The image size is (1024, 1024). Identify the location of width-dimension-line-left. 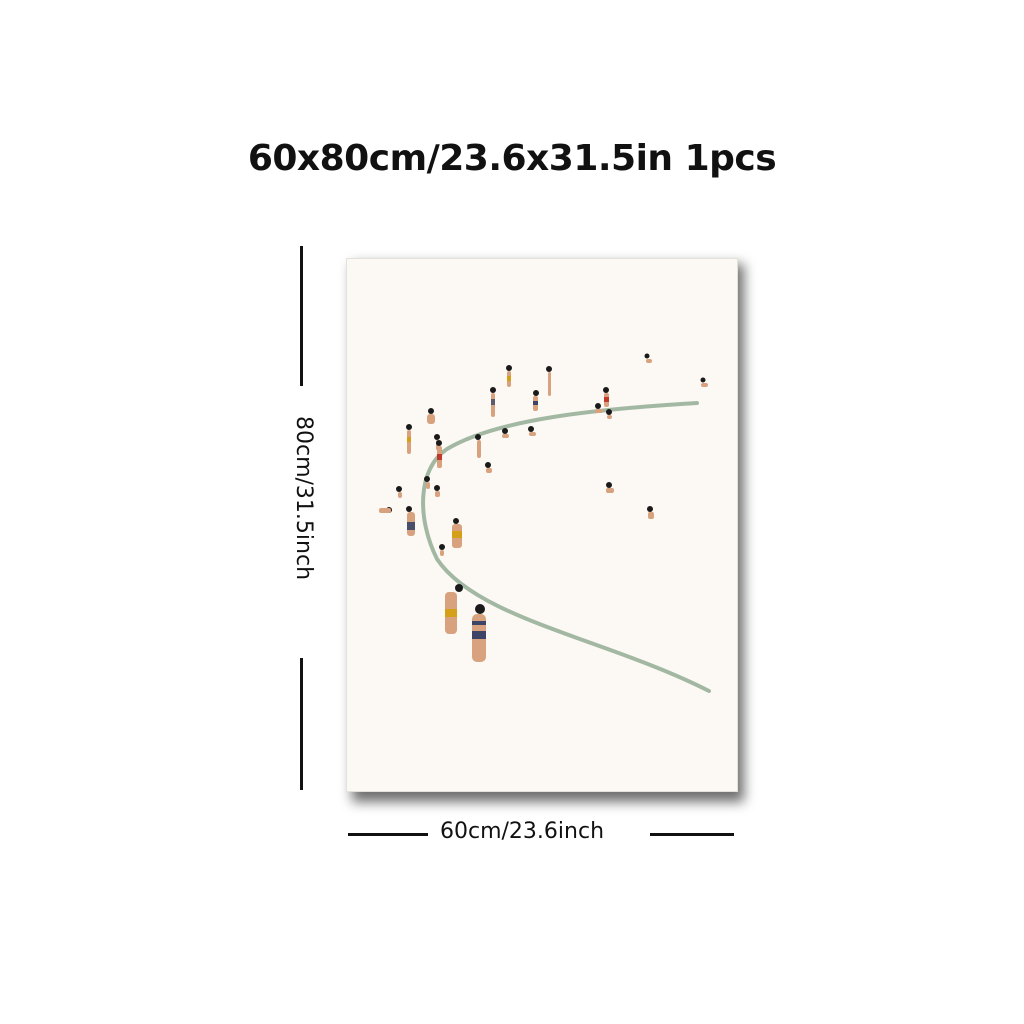
(388, 834).